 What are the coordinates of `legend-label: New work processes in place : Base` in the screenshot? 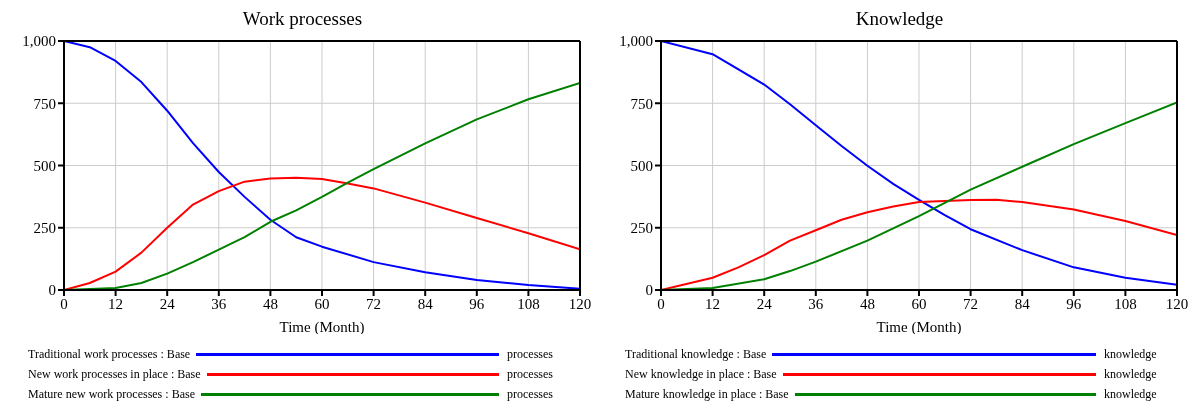 It's located at (114, 374).